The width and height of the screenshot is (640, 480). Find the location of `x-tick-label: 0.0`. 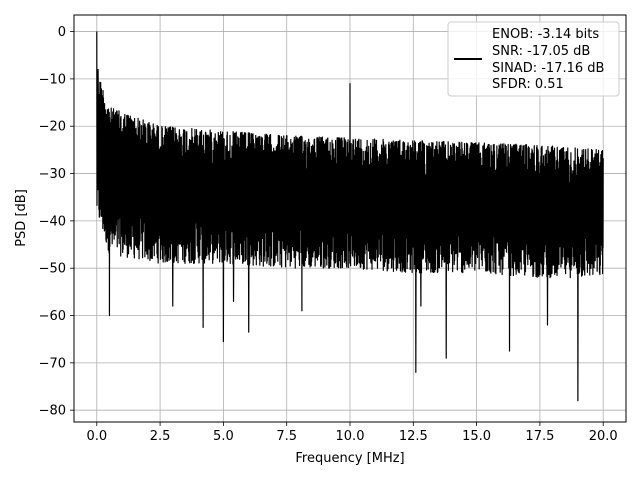

x-tick-label: 0.0 is located at coordinates (96, 436).